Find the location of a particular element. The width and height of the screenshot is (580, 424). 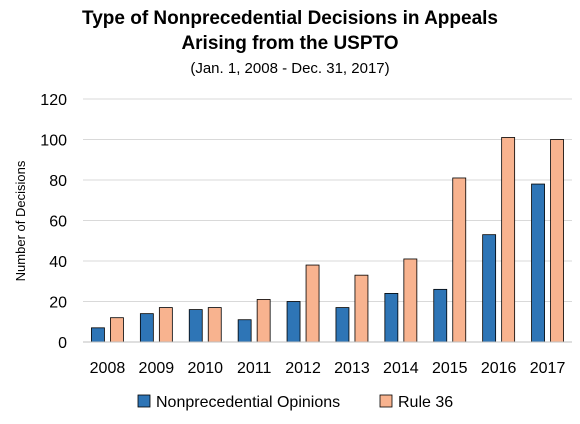

x-tick-label: 2014 is located at coordinates (401, 368).